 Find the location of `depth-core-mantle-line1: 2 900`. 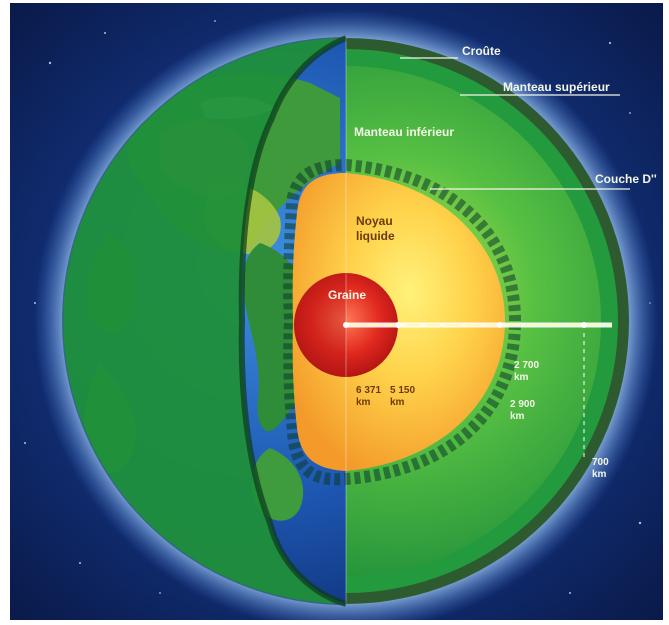

depth-core-mantle-line1: 2 900 is located at coordinates (522, 404).